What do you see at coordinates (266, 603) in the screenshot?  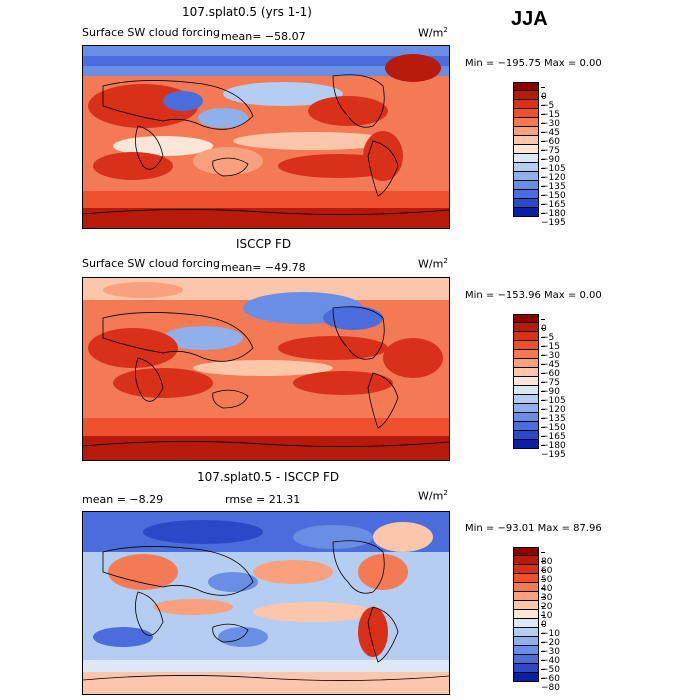 I see `panel3-map` at bounding box center [266, 603].